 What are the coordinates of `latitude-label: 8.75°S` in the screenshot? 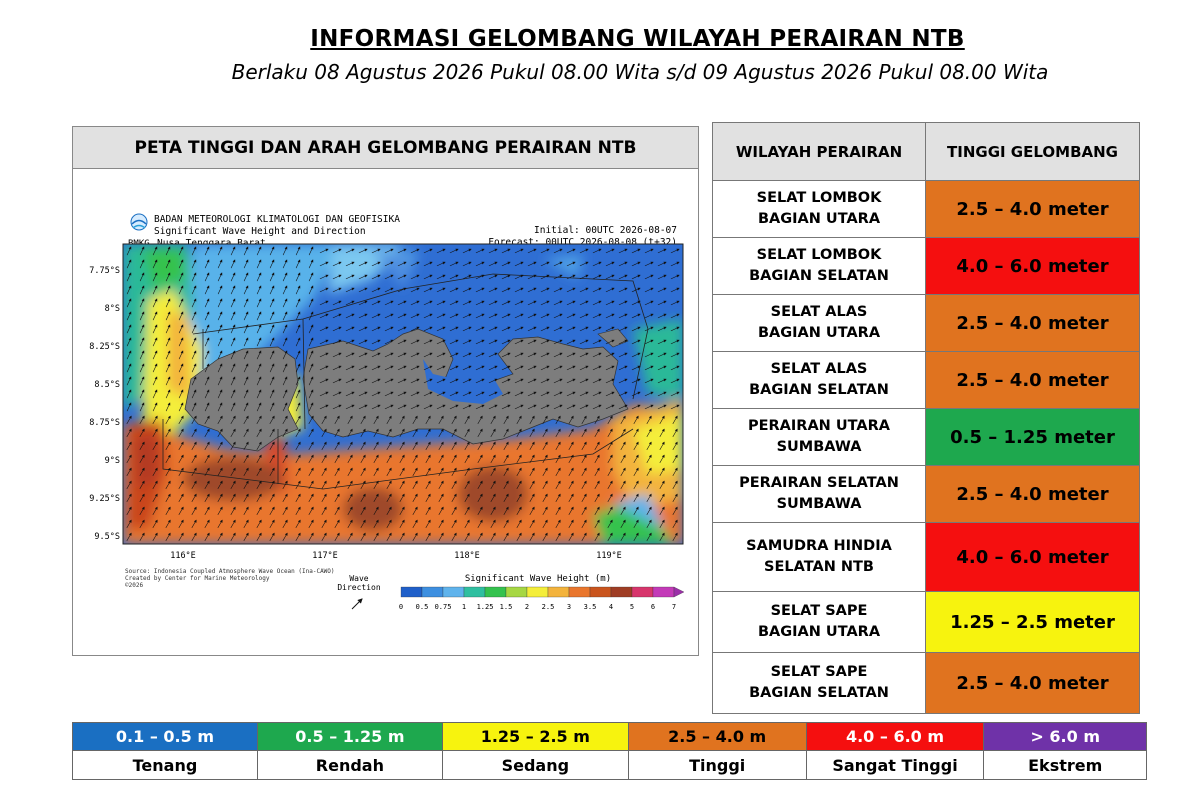 It's located at (104, 423).